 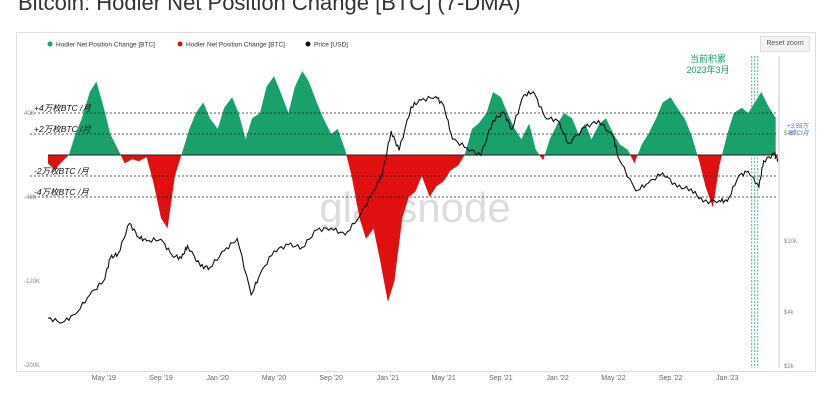 What do you see at coordinates (161, 378) in the screenshot?
I see `x-tick-label-1: Sep '19` at bounding box center [161, 378].